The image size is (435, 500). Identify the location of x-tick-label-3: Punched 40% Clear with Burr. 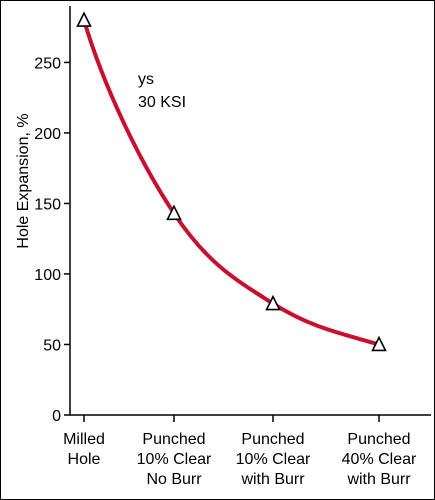
(379, 459).